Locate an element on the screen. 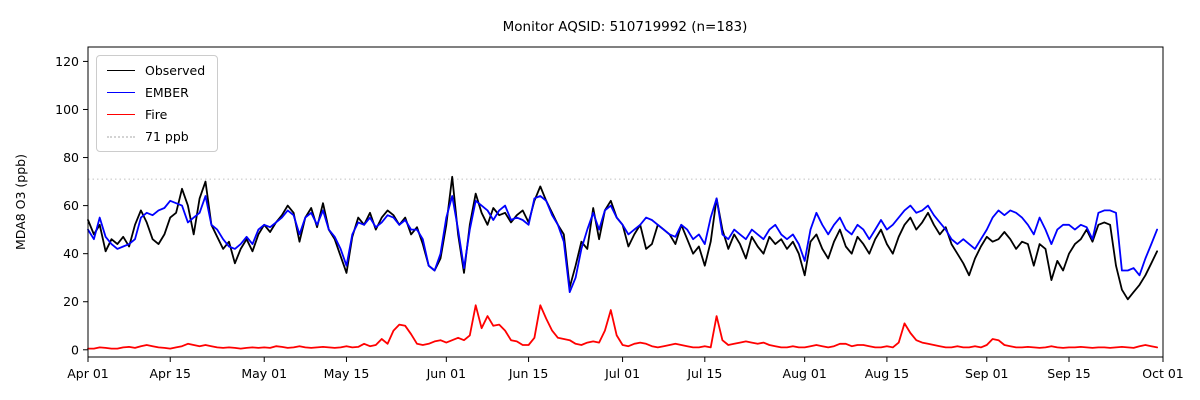  observed-legend-swatch is located at coordinates (121, 70).